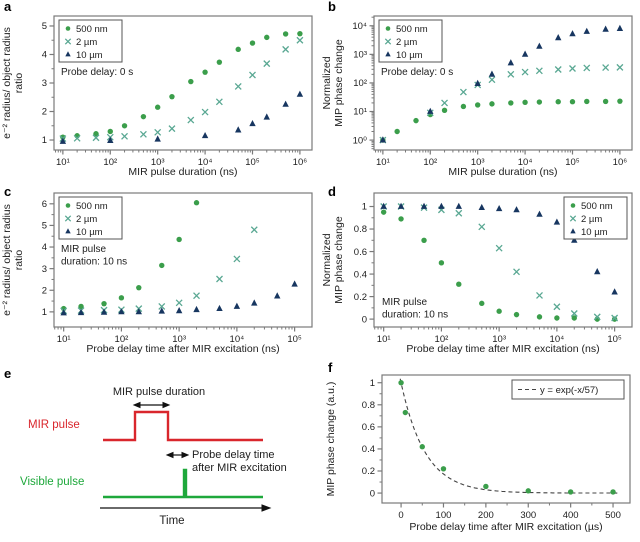  Describe the element at coordinates (332, 7) in the screenshot. I see `panel-b-letter: b` at that location.